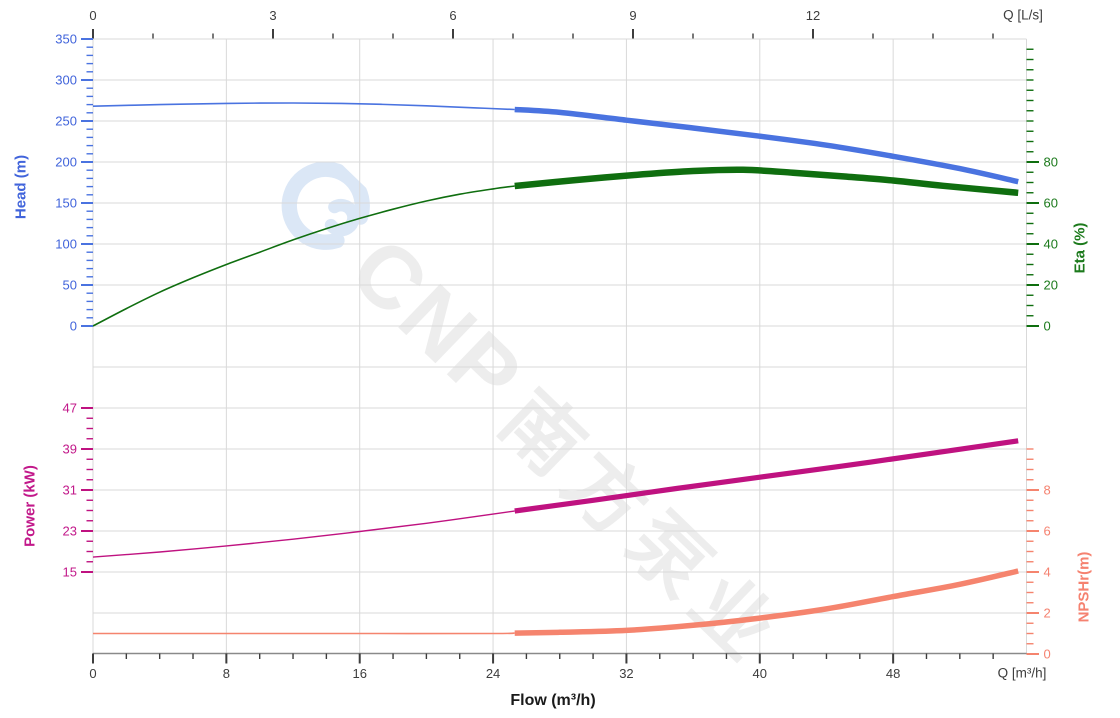 The width and height of the screenshot is (1120, 718). Describe the element at coordinates (1047, 531) in the screenshot. I see `npshr-tick-label: 6` at that location.